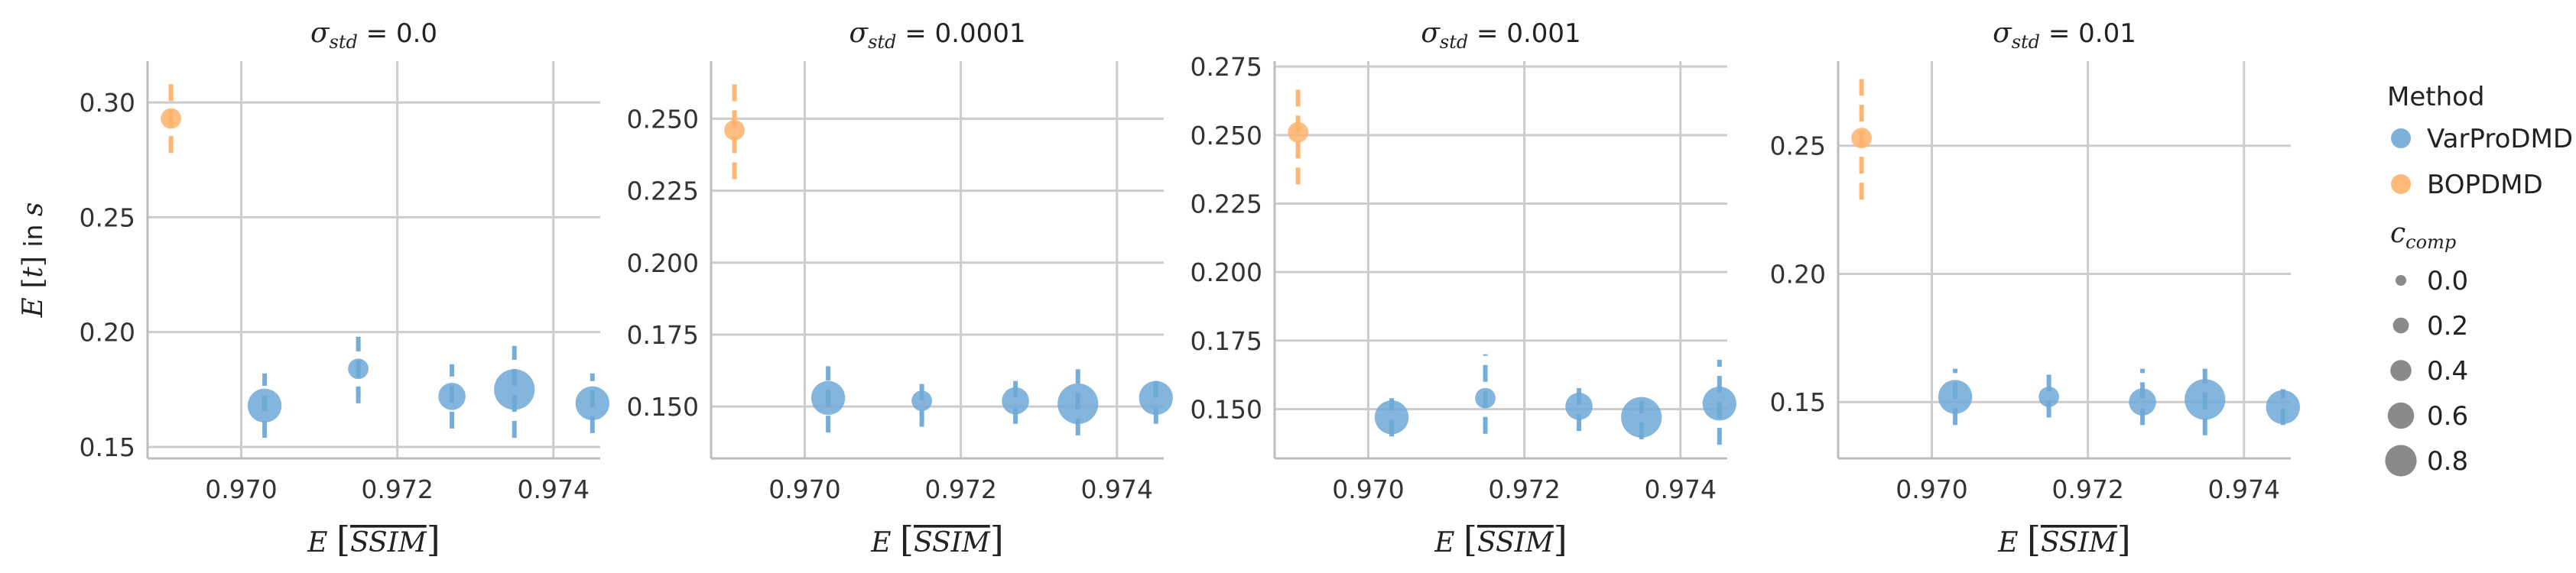  Describe the element at coordinates (2448, 371) in the screenshot. I see `legend-size-label: 0.4` at that location.